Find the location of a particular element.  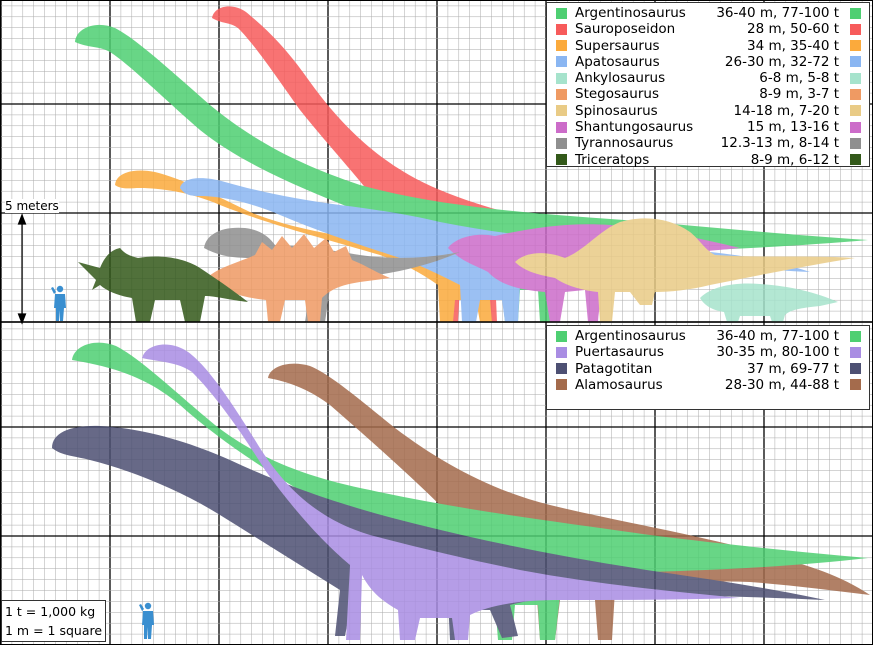

legend-name: Stegosaurus is located at coordinates (617, 94).